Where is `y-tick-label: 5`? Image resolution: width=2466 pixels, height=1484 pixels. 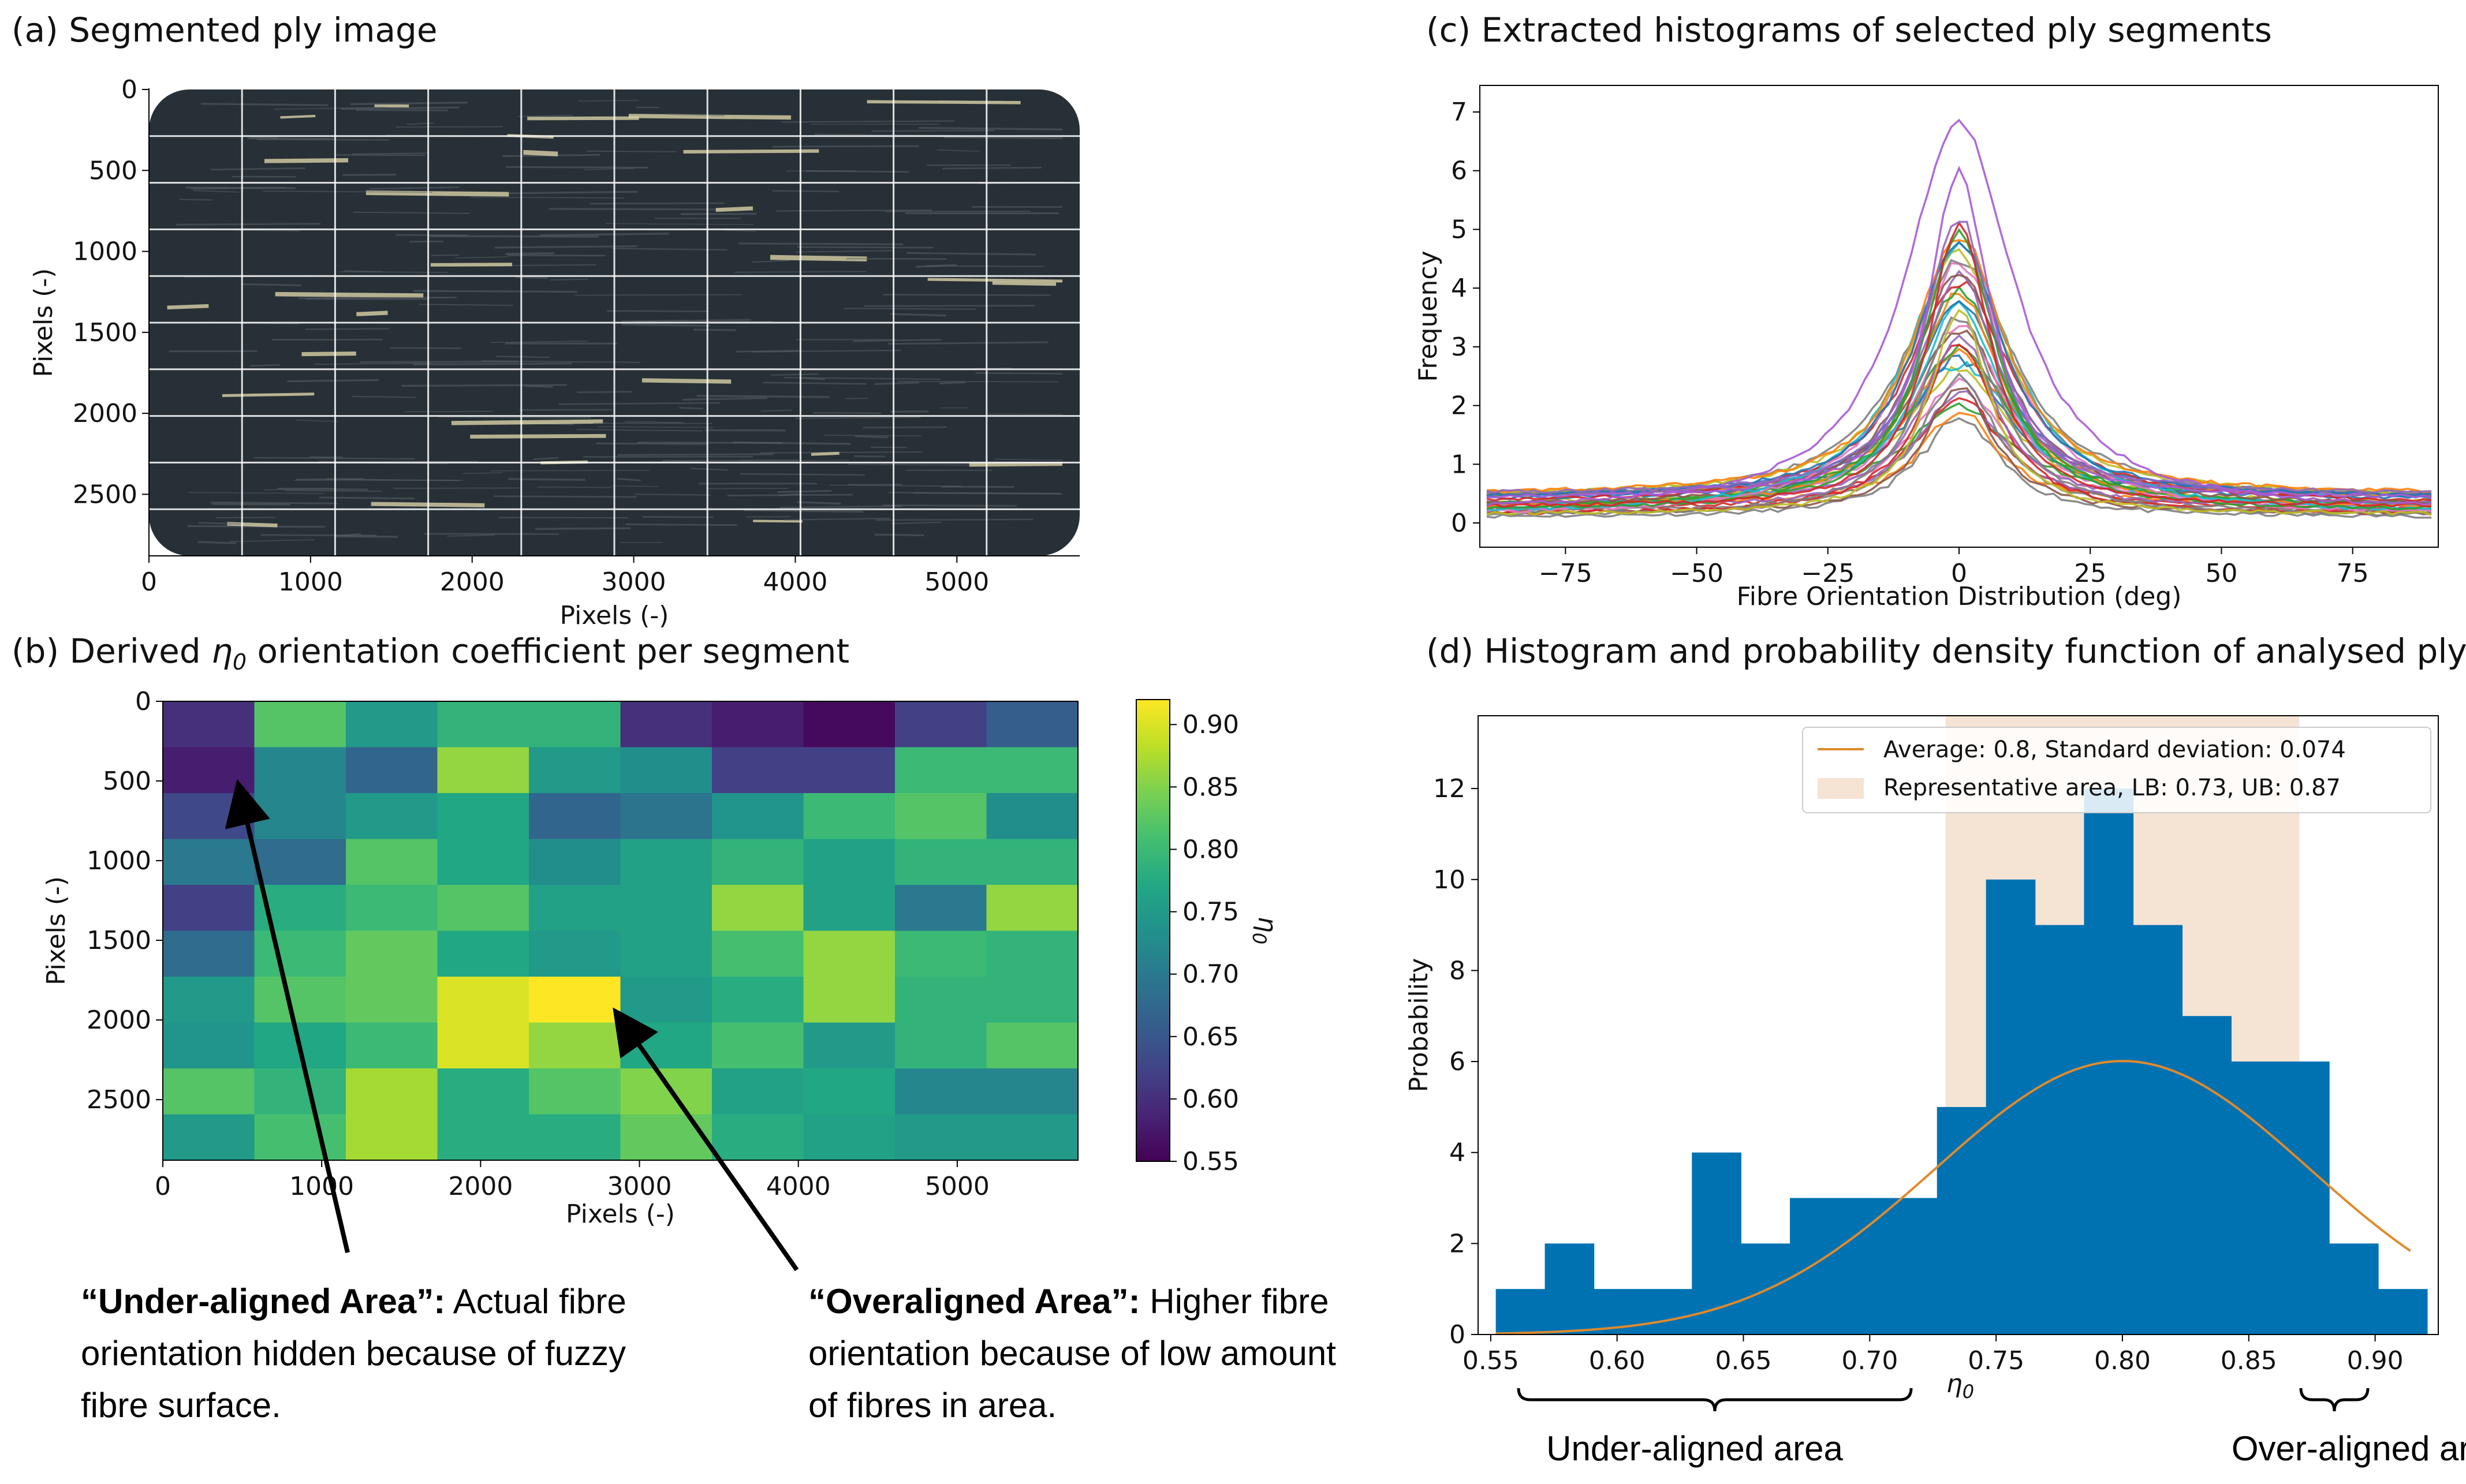 y-tick-label: 5 is located at coordinates (1459, 230).